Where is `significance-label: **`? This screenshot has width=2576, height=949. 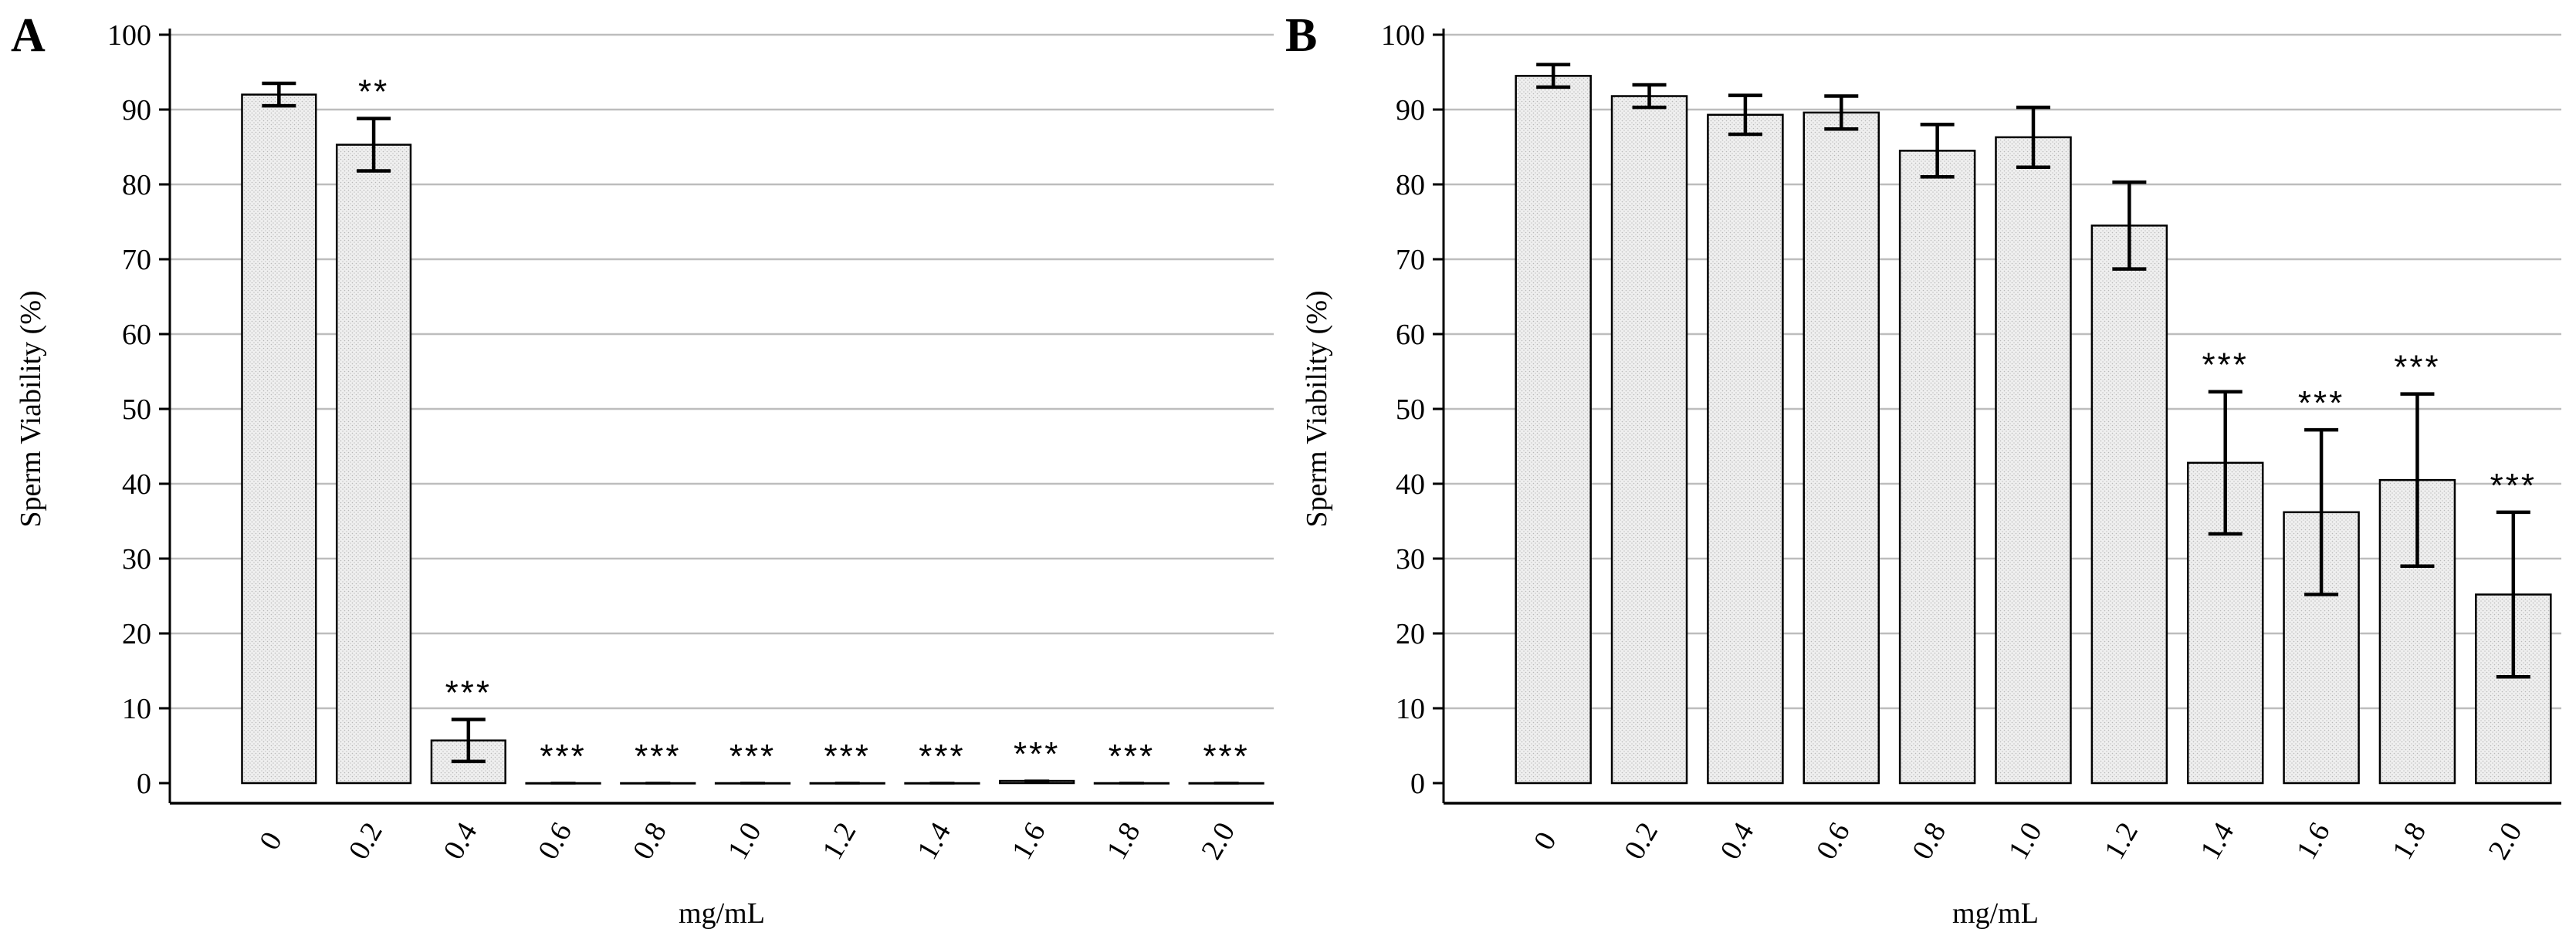 significance-label: ** is located at coordinates (374, 92).